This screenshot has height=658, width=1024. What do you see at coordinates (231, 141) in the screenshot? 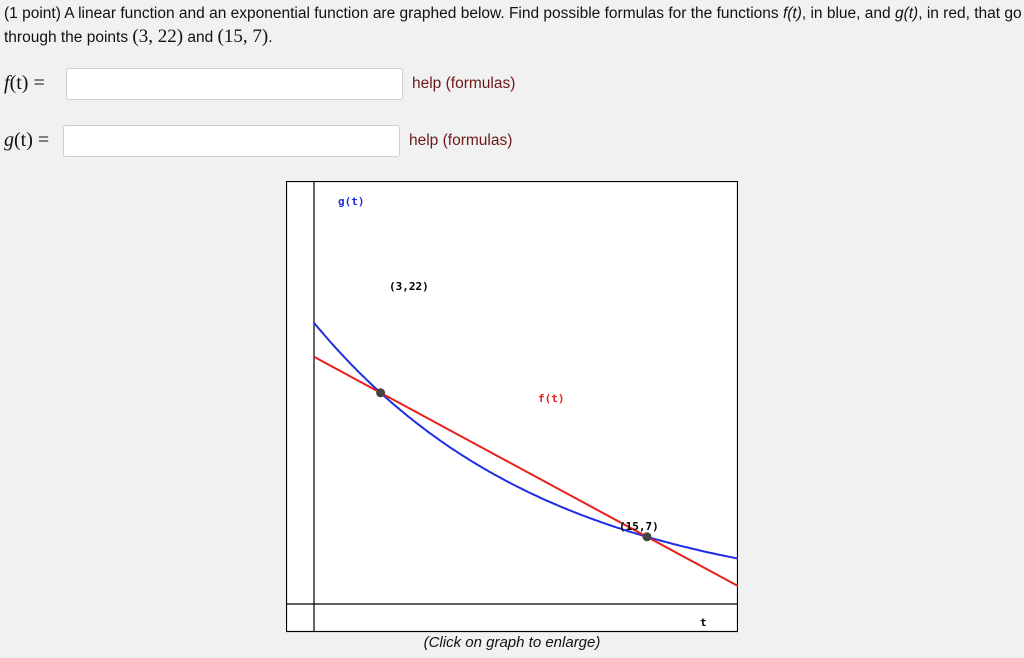
I see `answer-input-g` at bounding box center [231, 141].